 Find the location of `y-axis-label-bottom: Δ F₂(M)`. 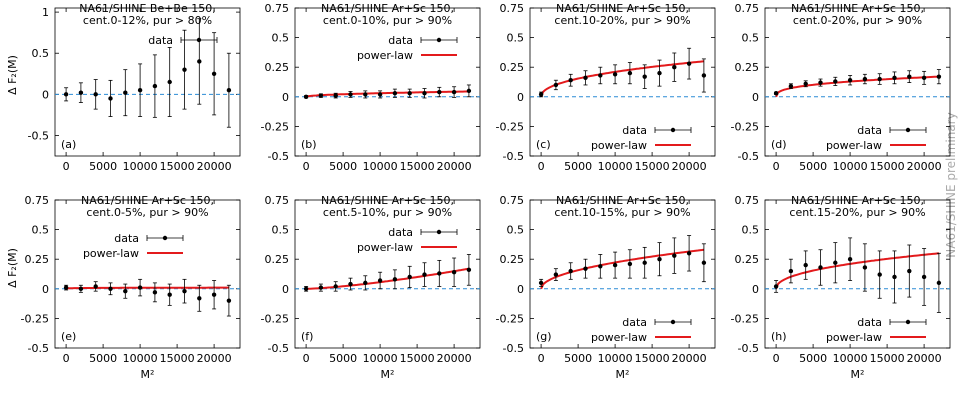

y-axis-label-bottom: Δ F₂(M) is located at coordinates (12, 268).